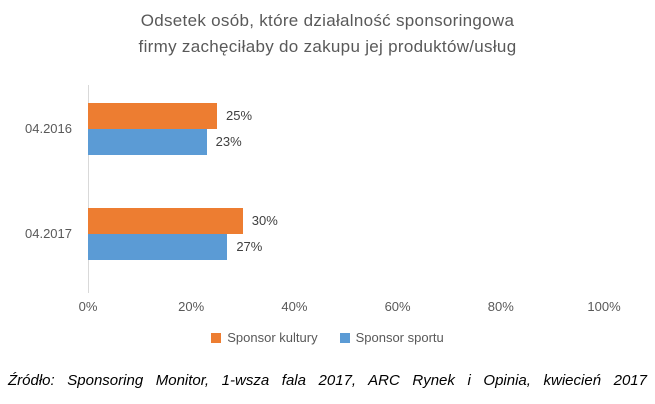 This screenshot has height=404, width=655. What do you see at coordinates (399, 337) in the screenshot?
I see `legend-label-sponsor-sportu: Sponsor sportu` at bounding box center [399, 337].